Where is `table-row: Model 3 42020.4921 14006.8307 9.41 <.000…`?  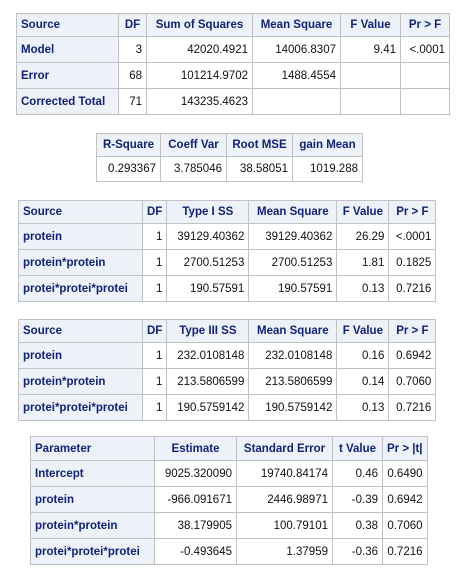 table-row: Model 3 42020.4921 14006.8307 9.41 <.000… is located at coordinates (233, 49).